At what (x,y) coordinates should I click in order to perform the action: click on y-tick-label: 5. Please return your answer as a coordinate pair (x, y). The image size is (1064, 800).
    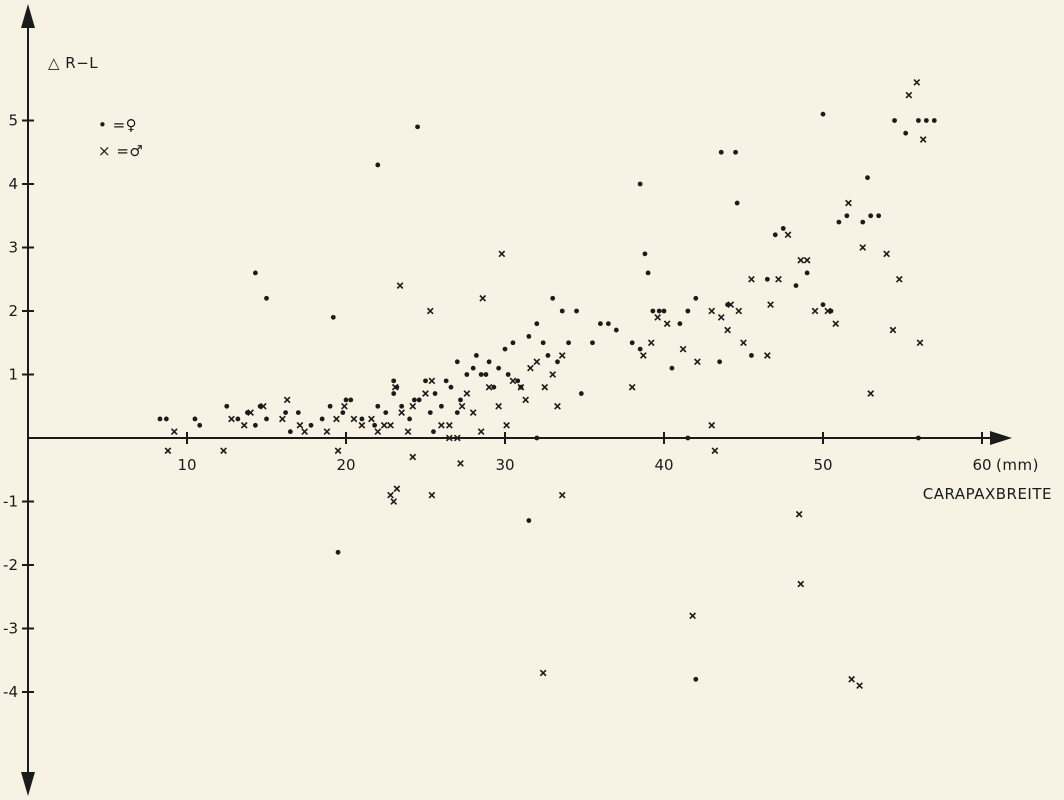
    Looking at the image, I should click on (13, 121).